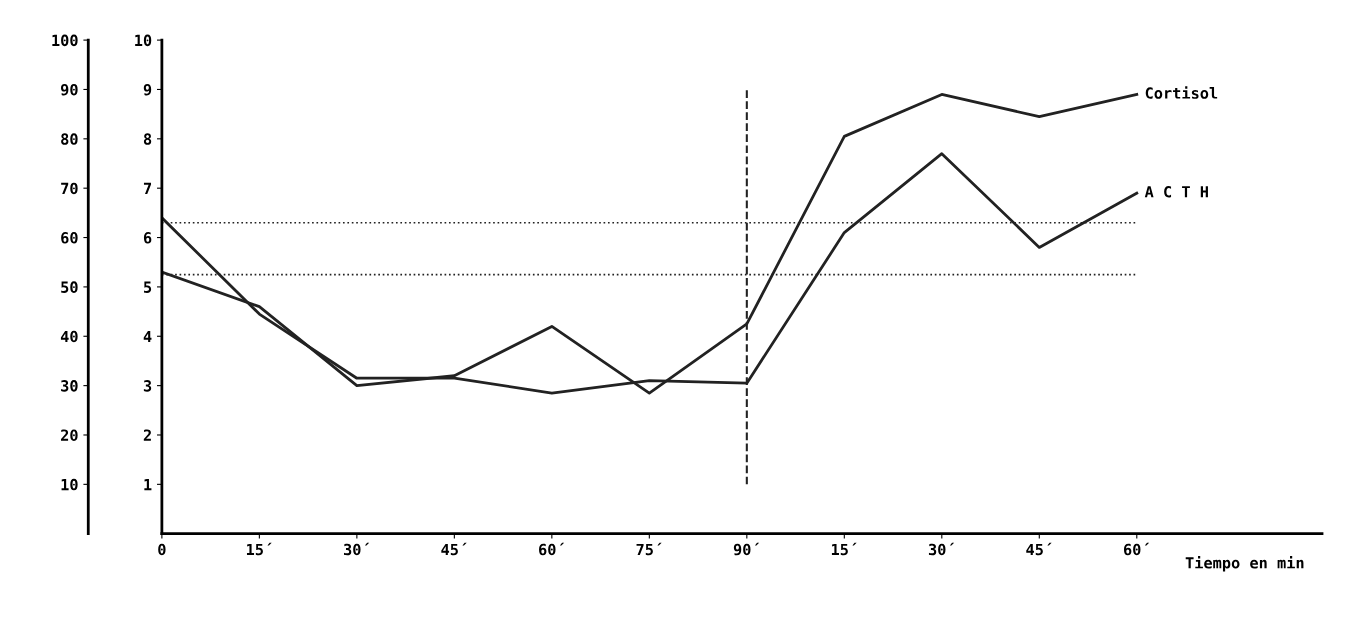  Describe the element at coordinates (65, 40) in the screenshot. I see `y-tick-label: 100` at that location.